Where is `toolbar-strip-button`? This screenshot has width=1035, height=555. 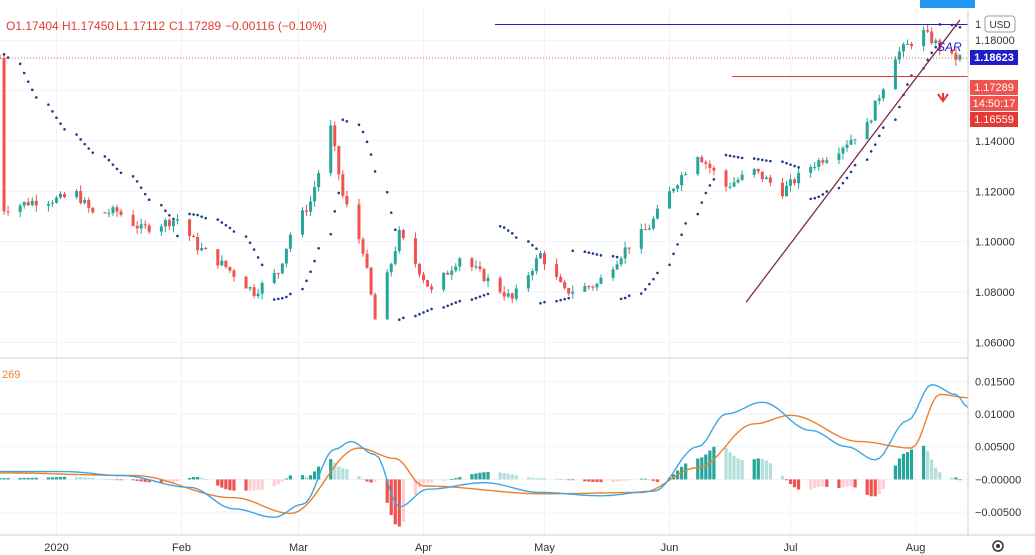 toolbar-strip-button is located at coordinates (947, 4).